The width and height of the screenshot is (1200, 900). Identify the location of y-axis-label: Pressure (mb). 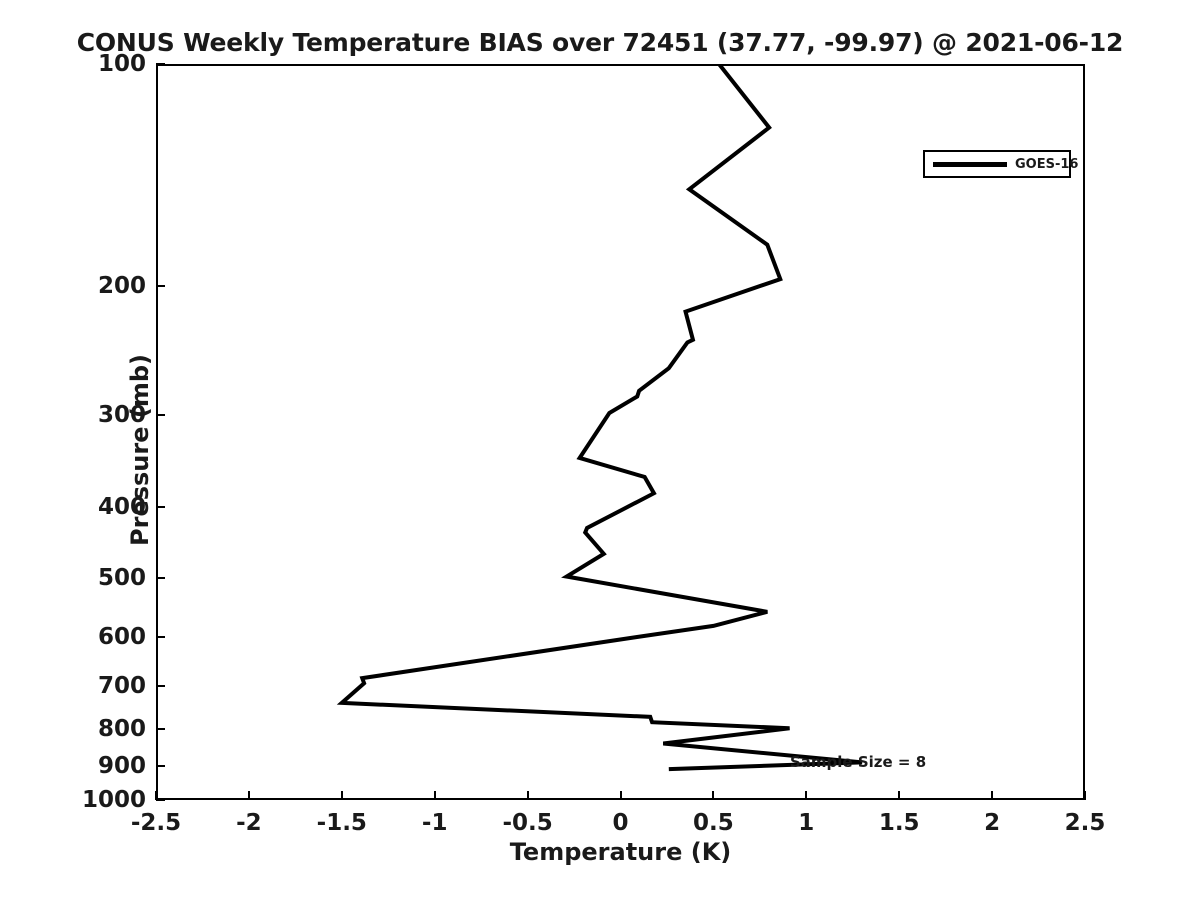
(139, 450).